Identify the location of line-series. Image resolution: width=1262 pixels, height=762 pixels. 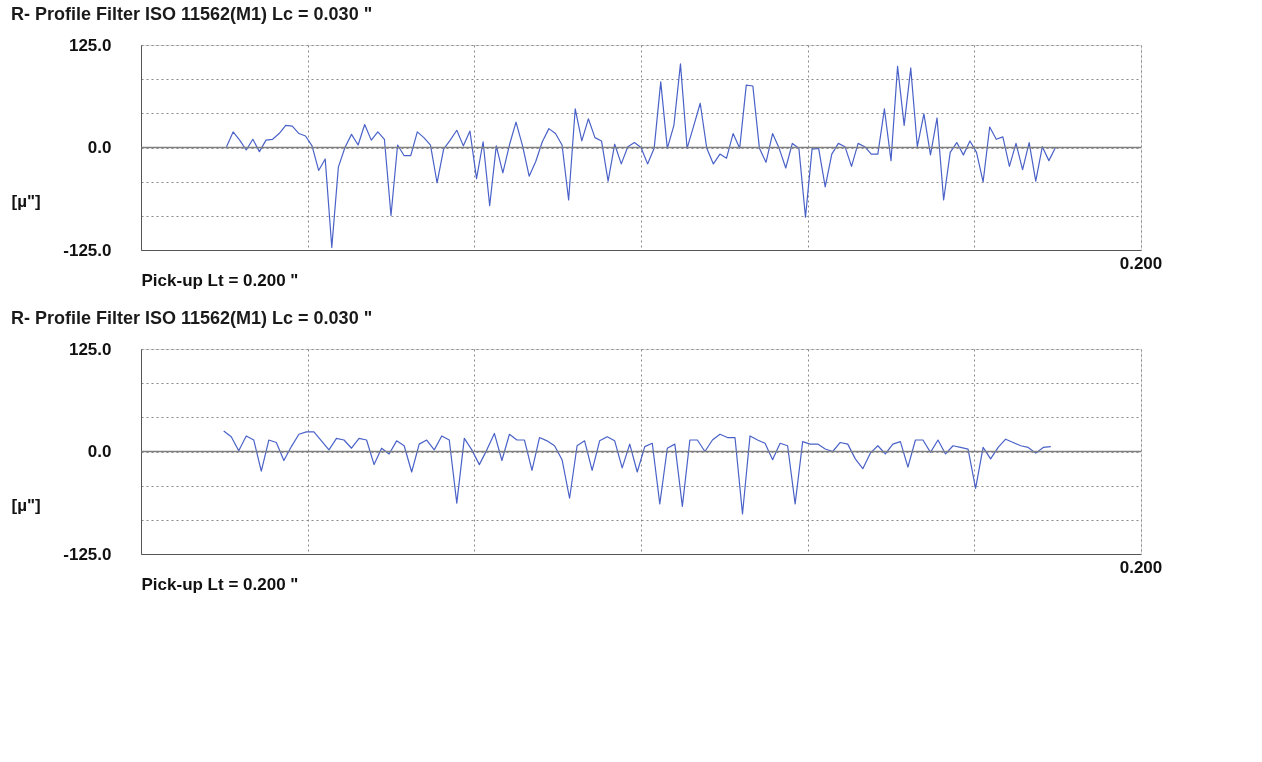
(637, 472).